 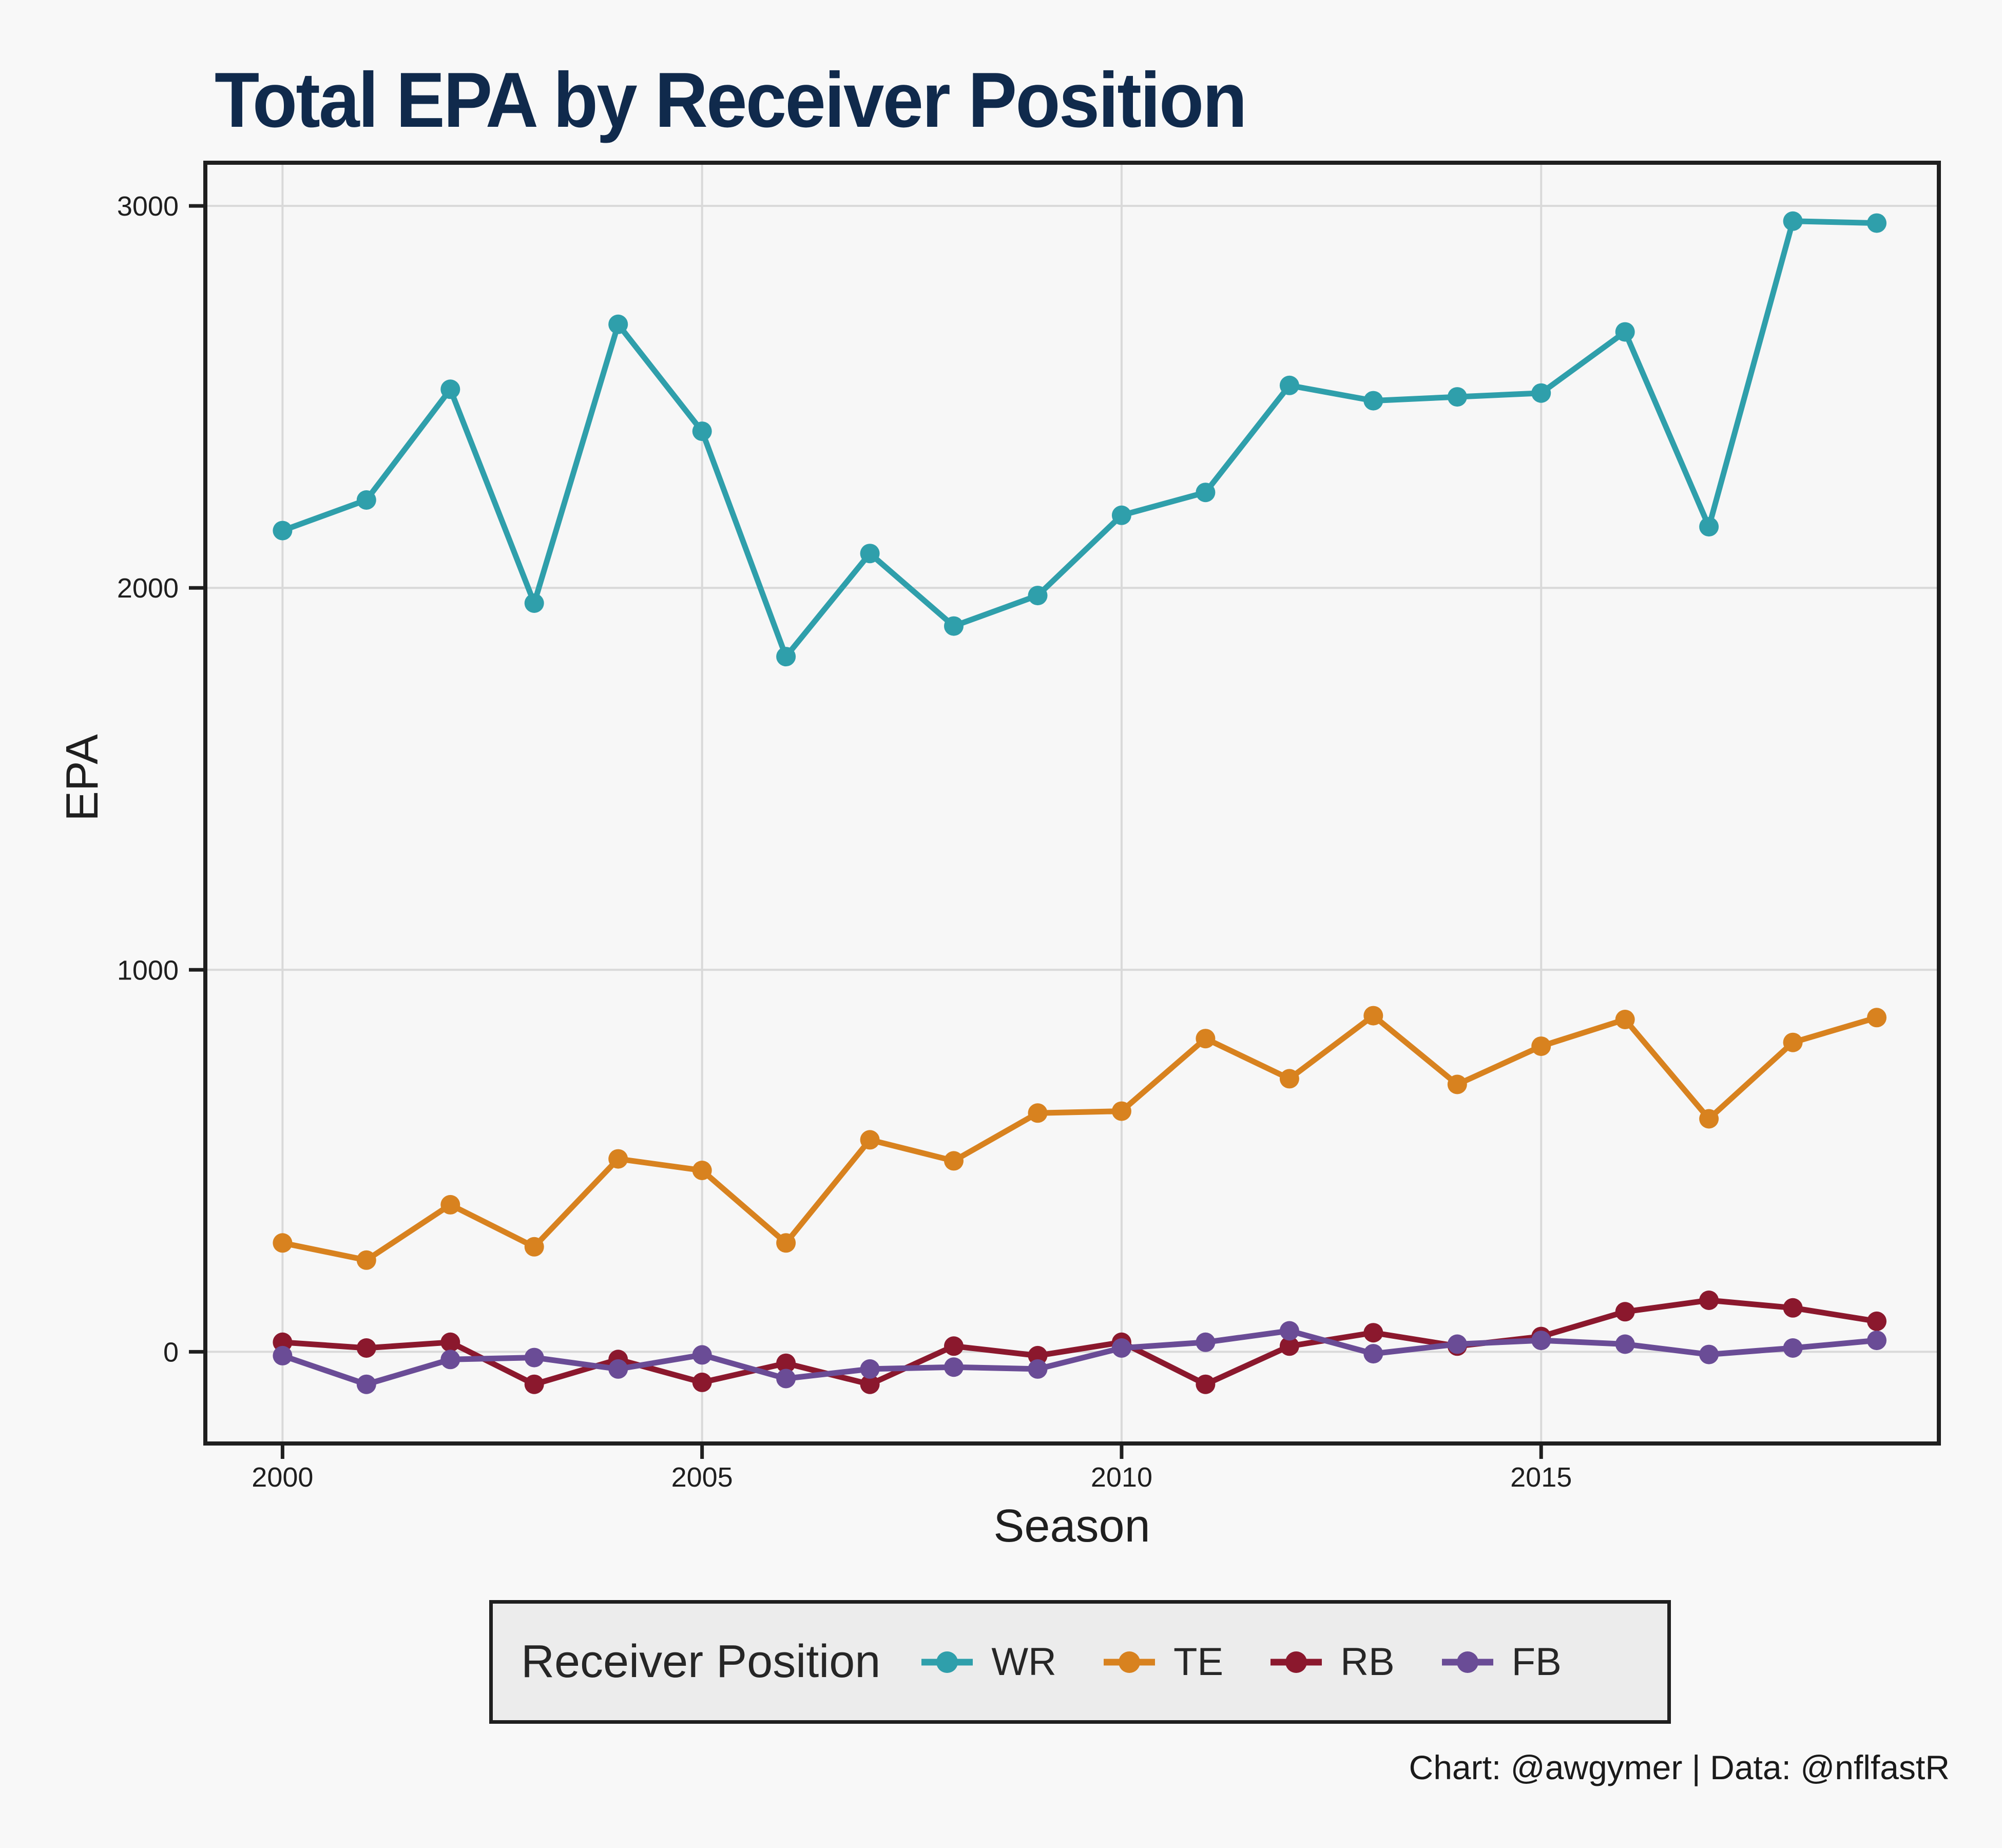 I want to click on rb-point-2011, so click(x=1206, y=1384).